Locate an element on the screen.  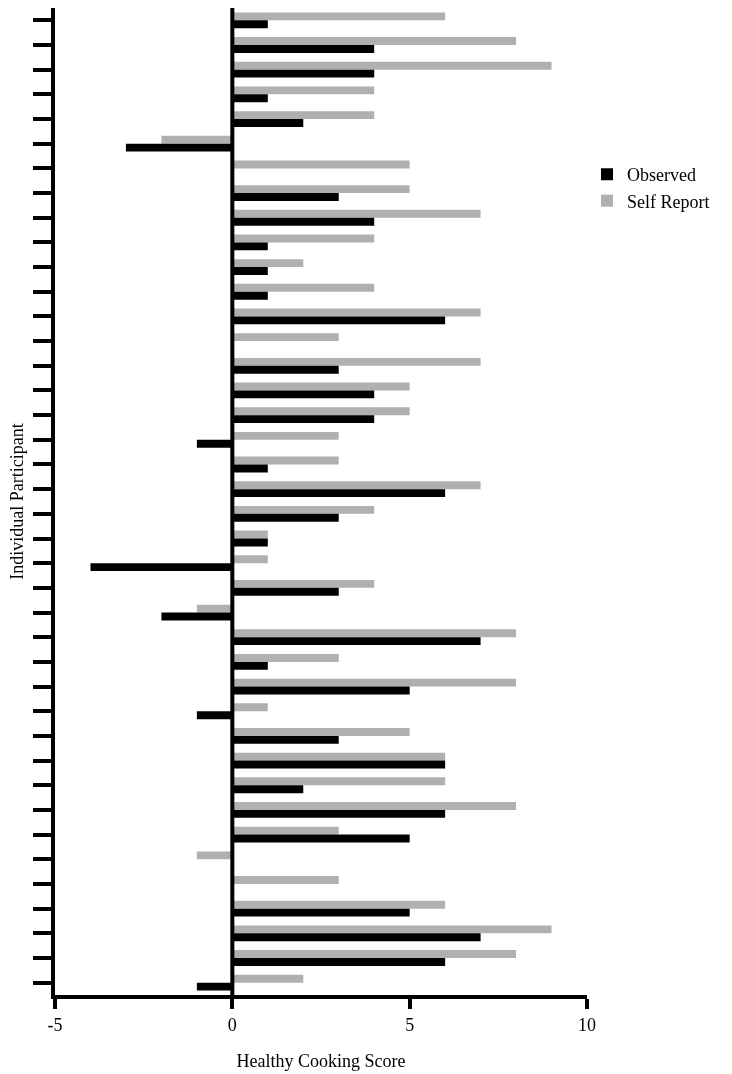
x-axis-title: Healthy Cooking Score is located at coordinates (321, 1061).